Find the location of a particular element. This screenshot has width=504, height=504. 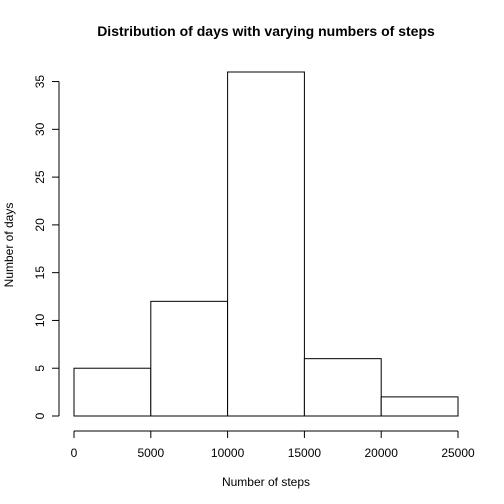

y-tick-label-5: 25 is located at coordinates (40, 177).